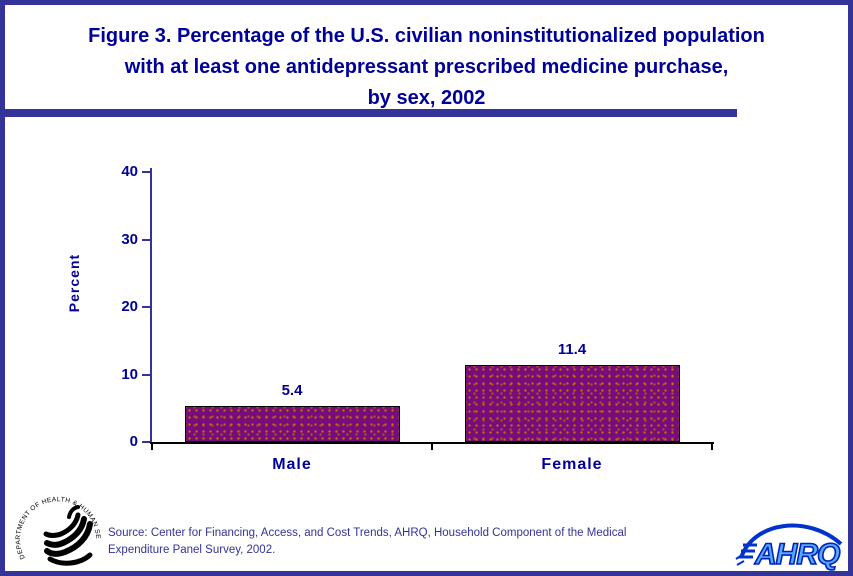 The height and width of the screenshot is (576, 853). I want to click on ahrq-logo: AHRQ, so click(789, 547).